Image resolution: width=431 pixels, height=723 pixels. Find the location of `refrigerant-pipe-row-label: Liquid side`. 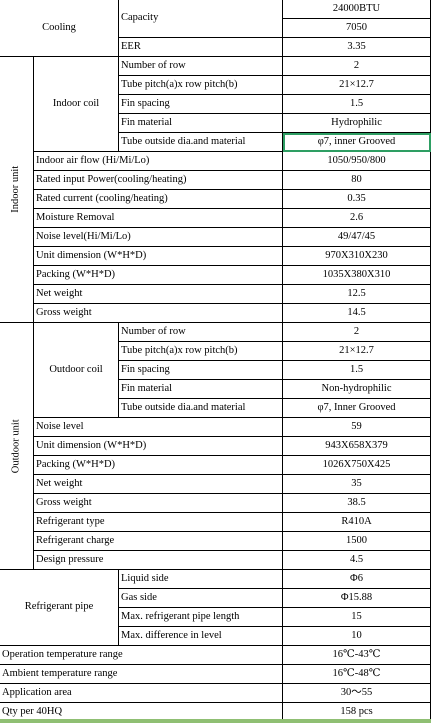

refrigerant-pipe-row-label: Liquid side is located at coordinates (201, 579).